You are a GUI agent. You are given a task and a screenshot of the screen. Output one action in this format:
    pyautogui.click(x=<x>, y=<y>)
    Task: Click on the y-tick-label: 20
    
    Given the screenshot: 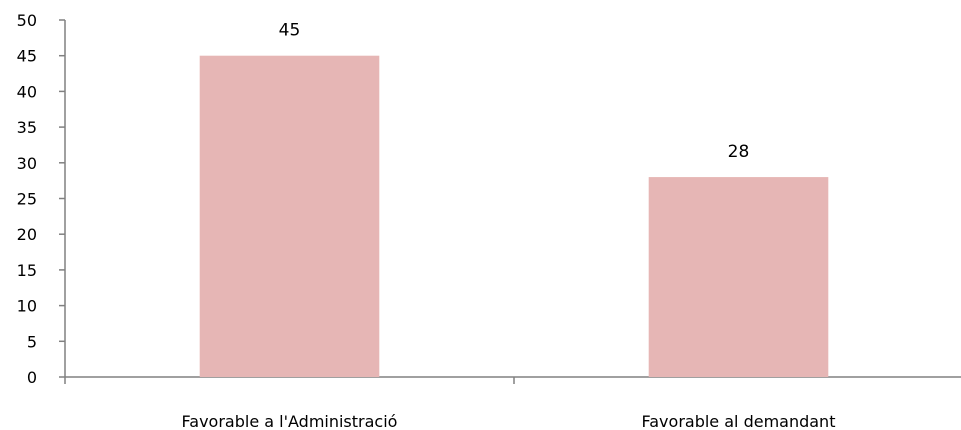 What is the action you would take?
    pyautogui.click(x=27, y=234)
    